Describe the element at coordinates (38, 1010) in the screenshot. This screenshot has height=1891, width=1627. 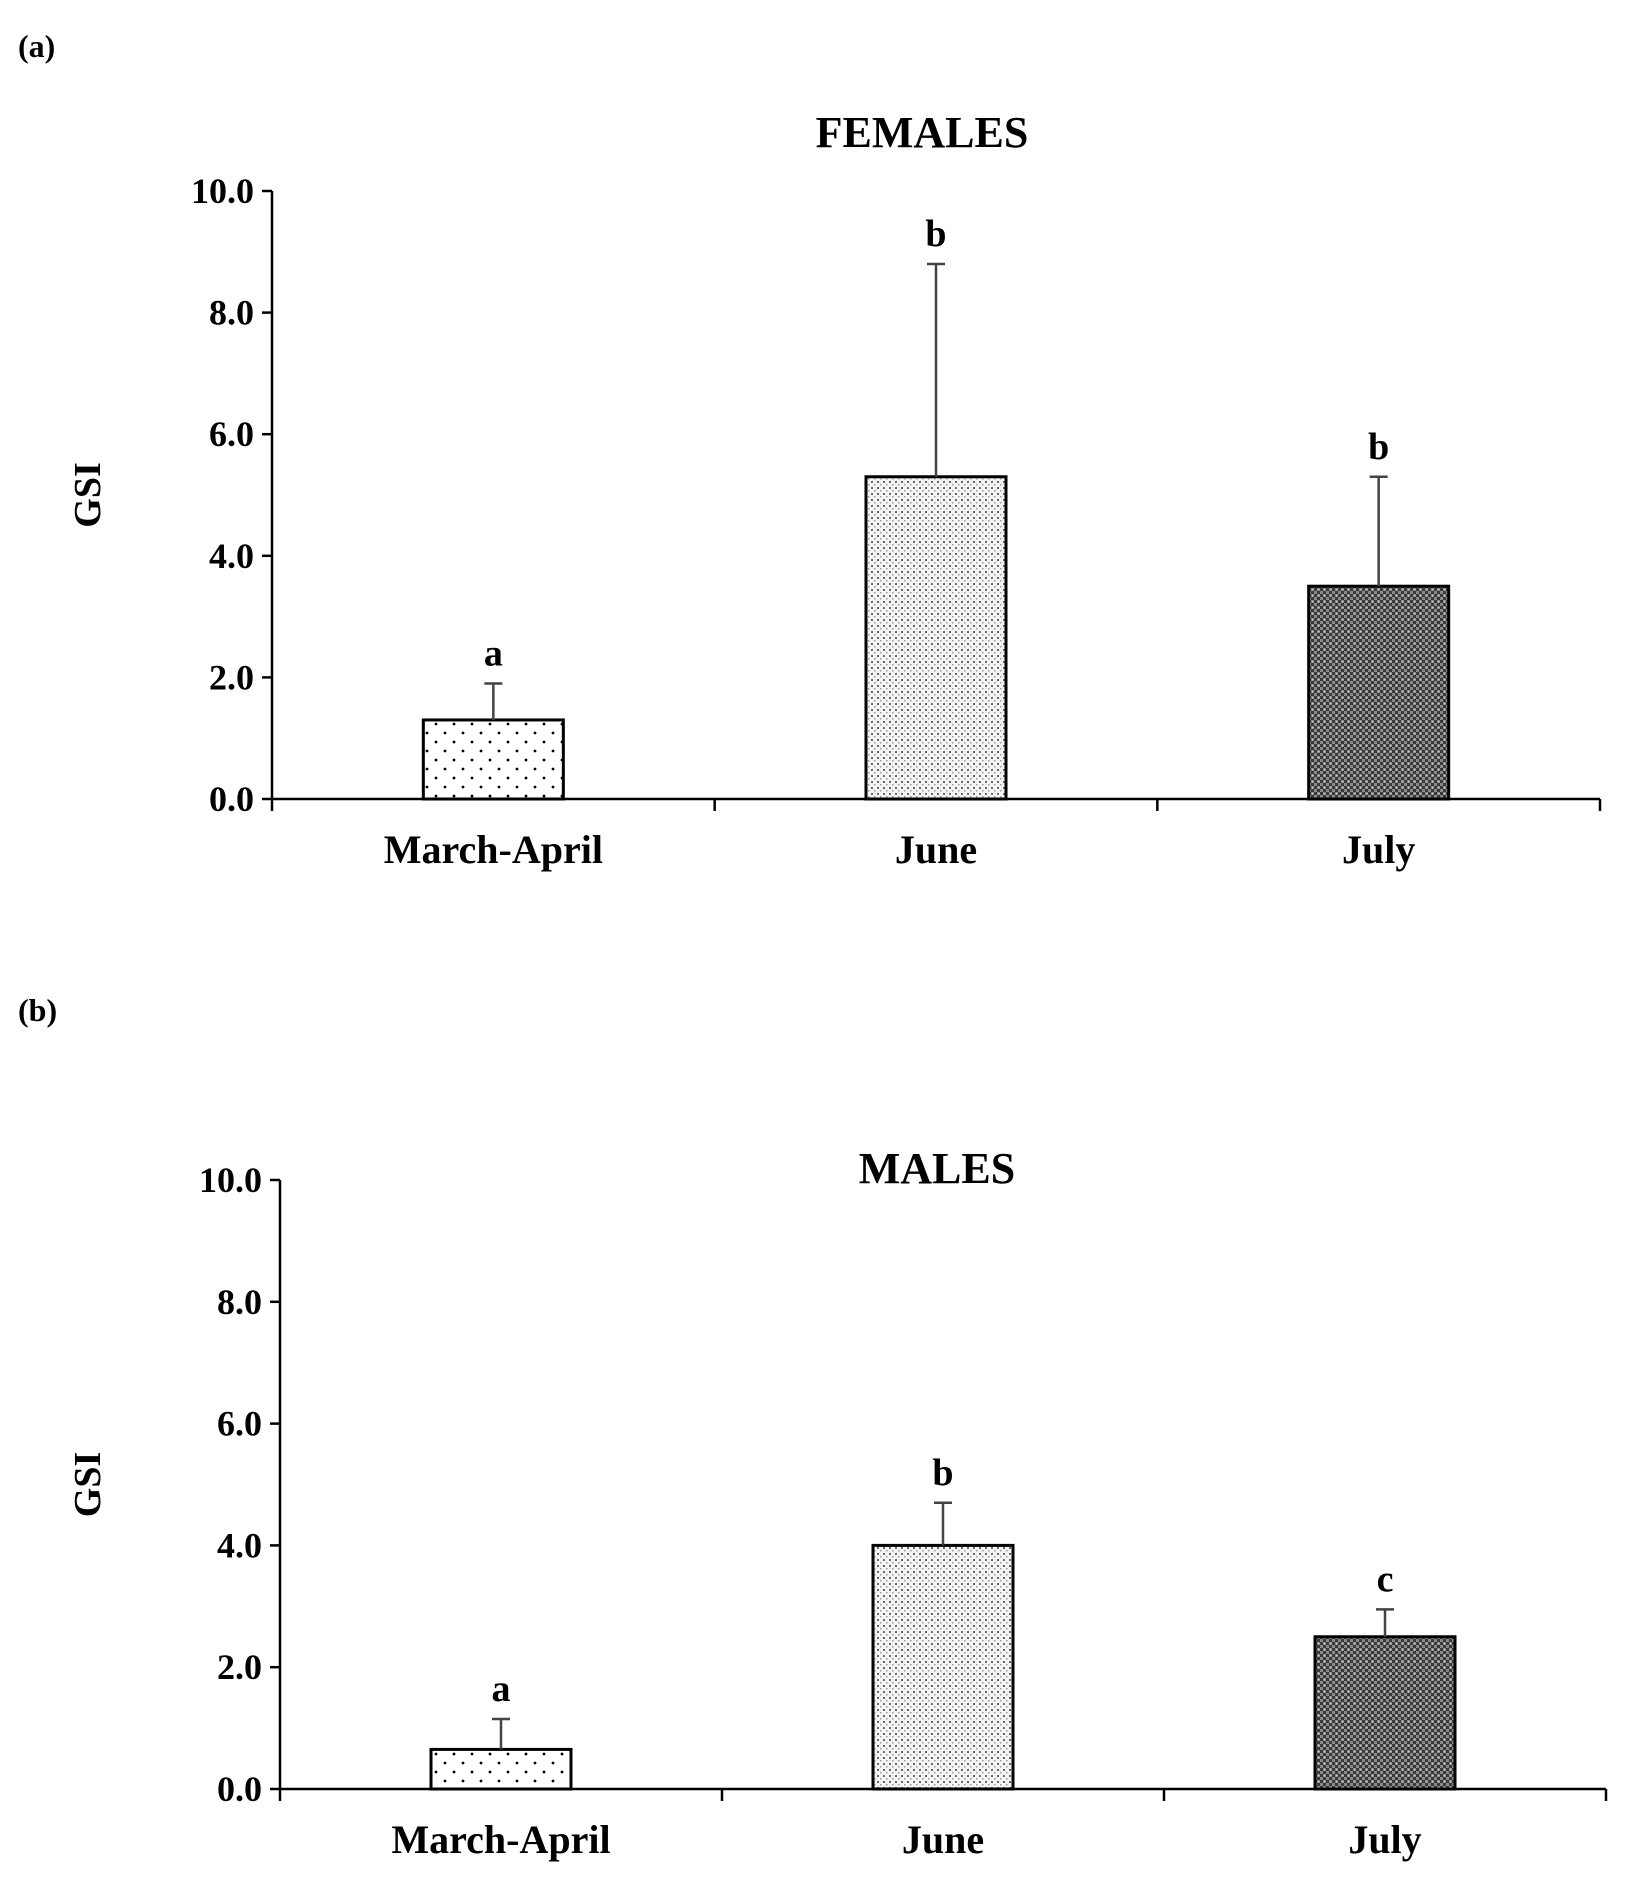
I see `panel-b-letter: (b)` at that location.